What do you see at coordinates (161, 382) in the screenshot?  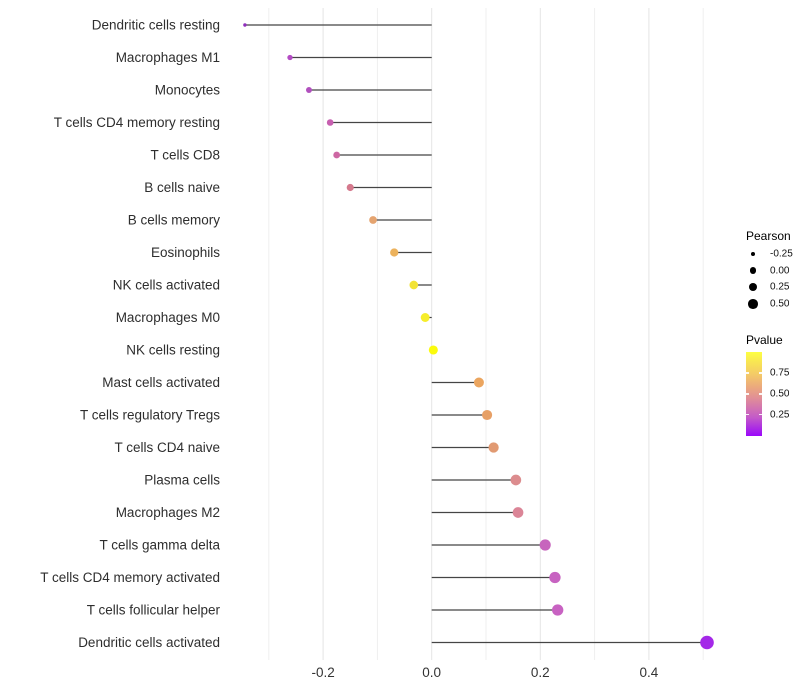 I see `row-label: Mast cells activated` at bounding box center [161, 382].